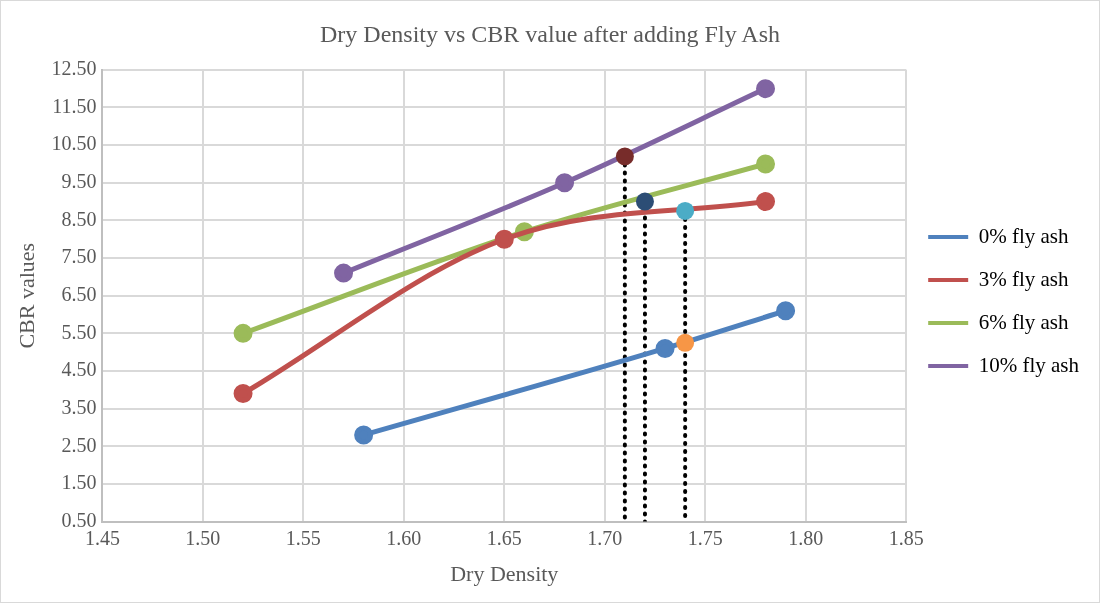 This screenshot has height=603, width=1100. I want to click on y-tick-label: 5.50, so click(79, 331).